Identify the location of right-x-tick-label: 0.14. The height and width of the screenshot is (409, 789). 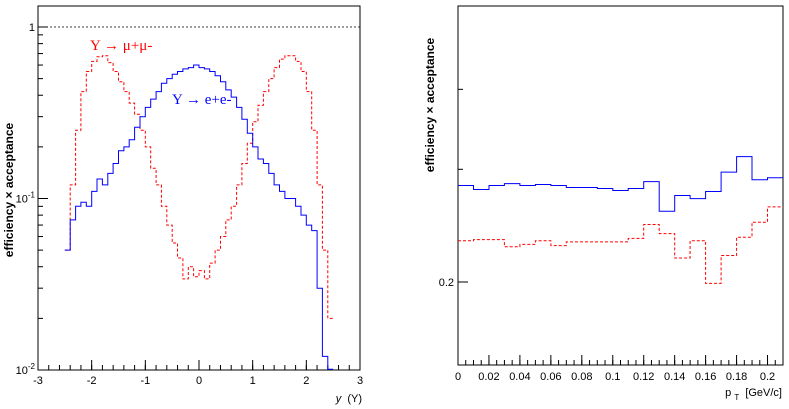
(674, 377).